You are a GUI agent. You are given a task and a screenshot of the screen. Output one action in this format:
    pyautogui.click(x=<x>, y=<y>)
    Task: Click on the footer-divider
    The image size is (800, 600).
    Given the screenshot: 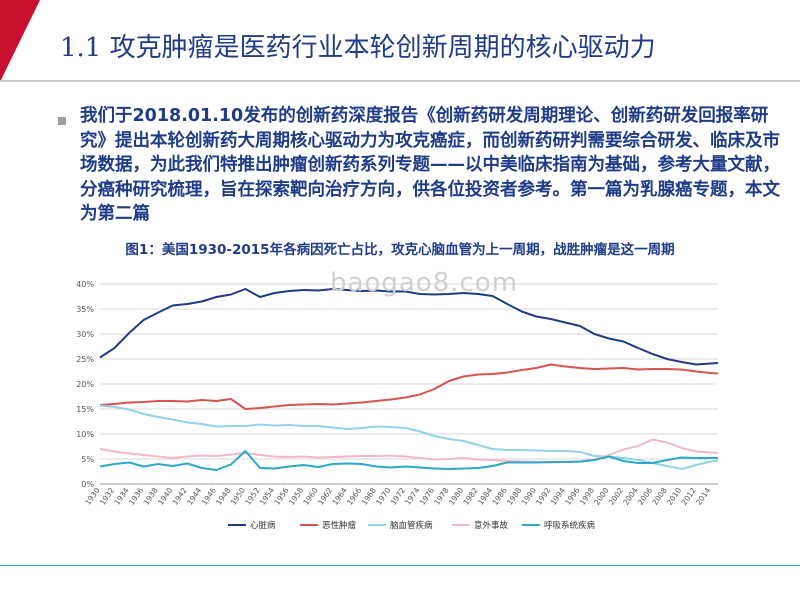 What is the action you would take?
    pyautogui.click(x=400, y=565)
    